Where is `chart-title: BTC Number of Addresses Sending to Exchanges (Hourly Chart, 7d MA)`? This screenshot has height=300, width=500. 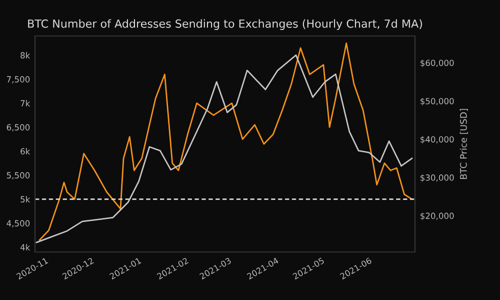
chart-title: BTC Number of Addresses Sending to Exchanges (Hourly Chart, 7d MA) is located at coordinates (225, 24).